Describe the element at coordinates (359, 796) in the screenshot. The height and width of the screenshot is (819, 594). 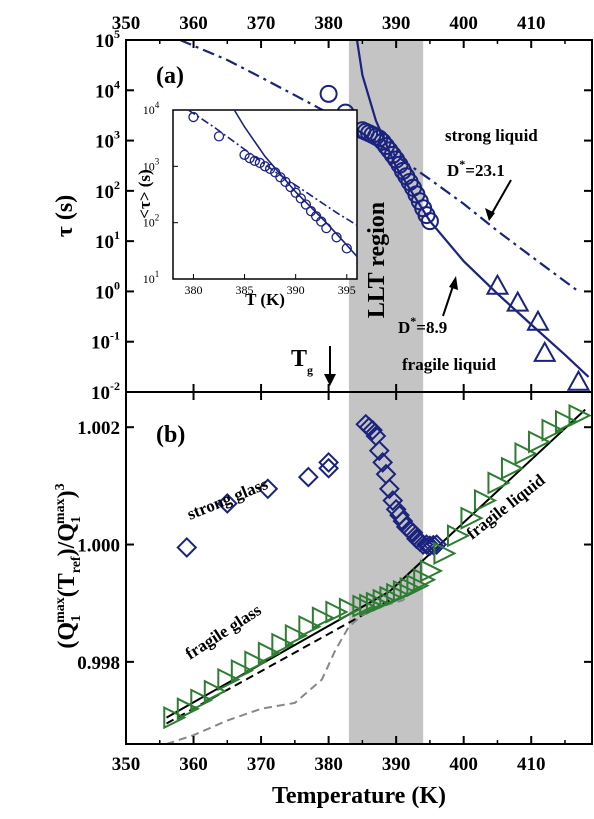
I see `x-axis-label: Temperature (K)` at that location.